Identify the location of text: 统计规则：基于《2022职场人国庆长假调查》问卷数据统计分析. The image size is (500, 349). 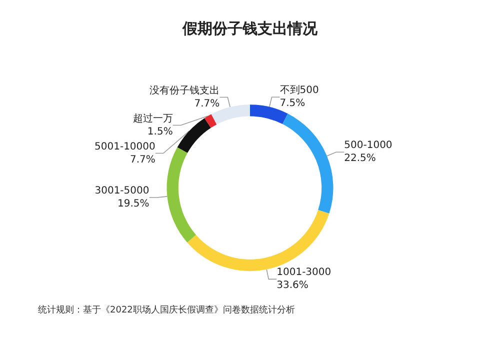
(166, 310).